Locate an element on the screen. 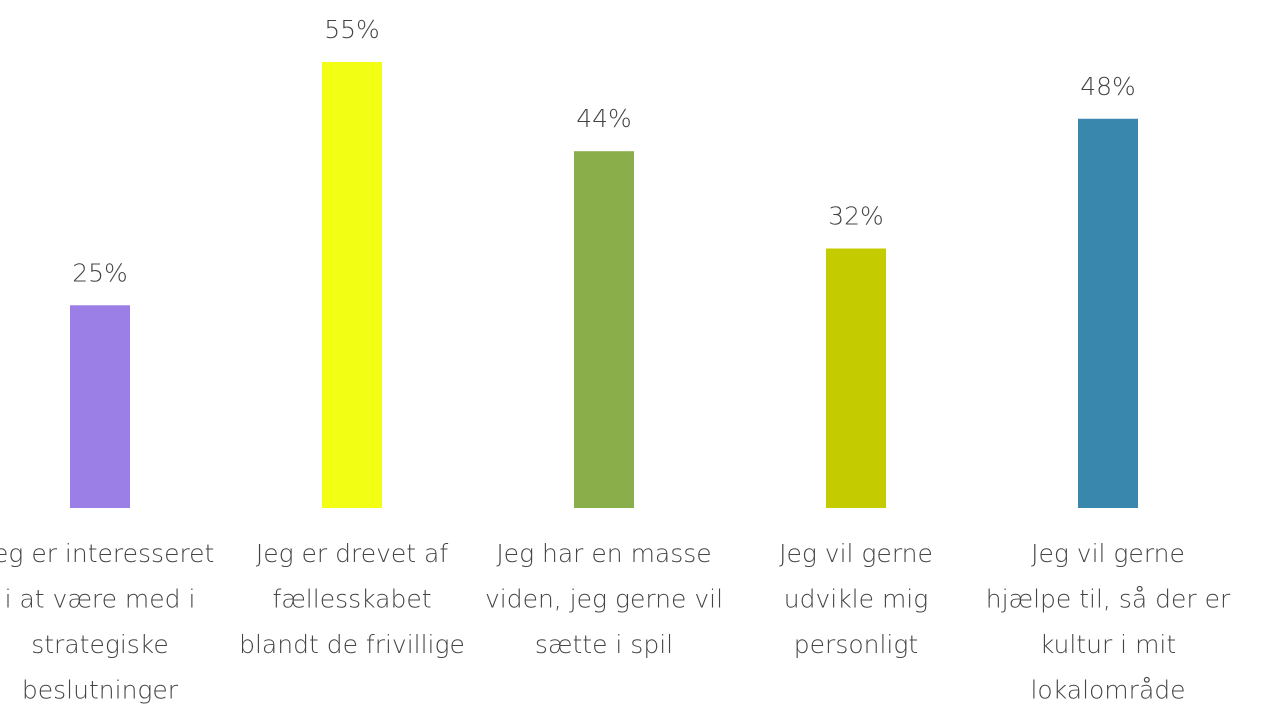 This screenshot has height=704, width=1278. category-label: viden, jeg gerne vil is located at coordinates (604, 599).